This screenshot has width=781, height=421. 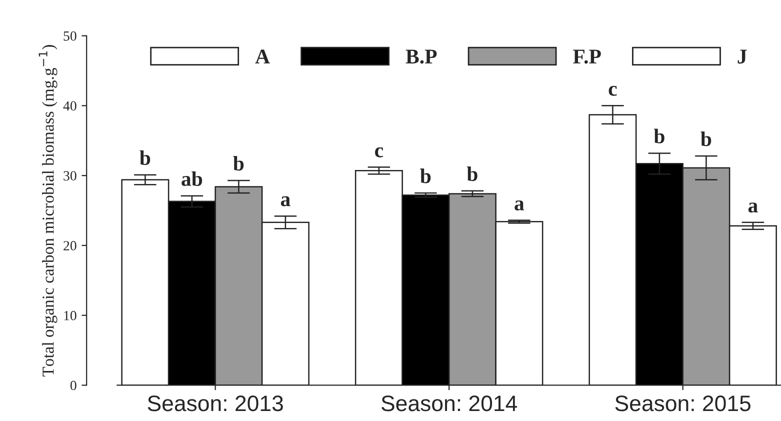 I want to click on legend-label: F.P, so click(x=587, y=57).